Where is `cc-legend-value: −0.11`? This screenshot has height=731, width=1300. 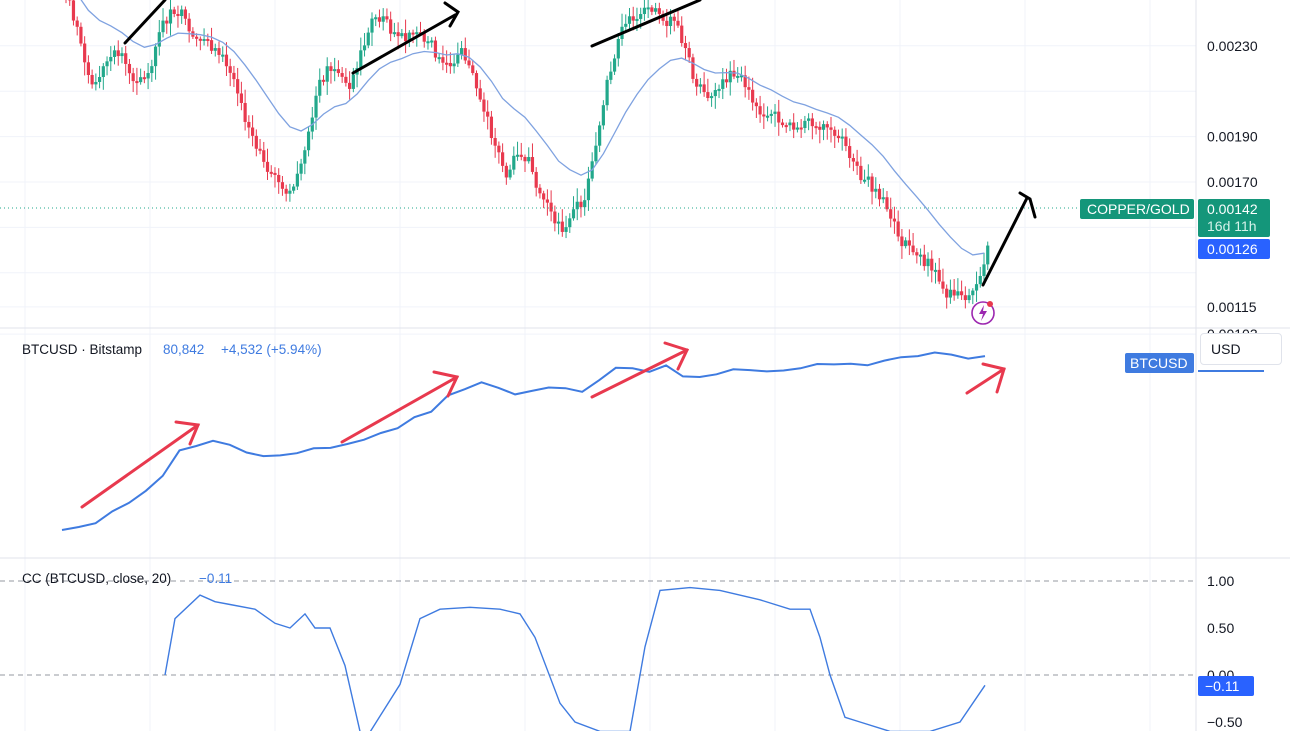 cc-legend-value: −0.11 is located at coordinates (215, 578).